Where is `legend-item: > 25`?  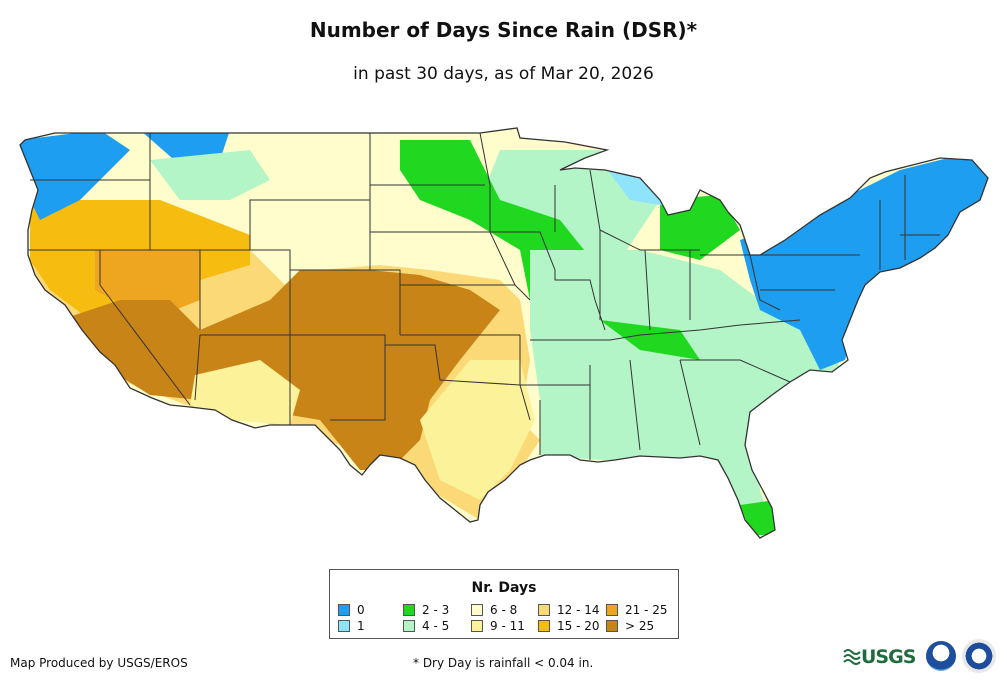 legend-item: > 25 is located at coordinates (630, 626).